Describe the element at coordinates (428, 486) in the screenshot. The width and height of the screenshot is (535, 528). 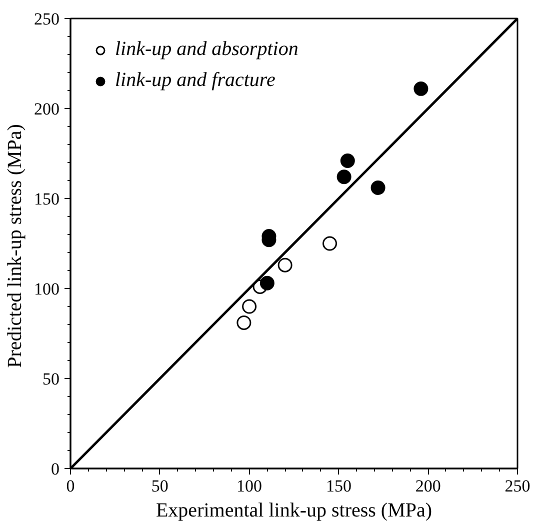
I see `x-tick-label: 200` at that location.